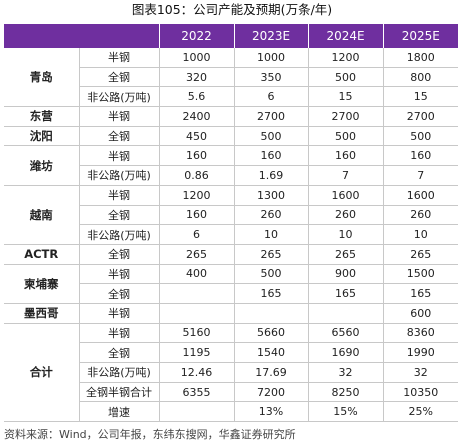  Describe the element at coordinates (196, 392) in the screenshot. I see `value-cell: 6355` at that location.